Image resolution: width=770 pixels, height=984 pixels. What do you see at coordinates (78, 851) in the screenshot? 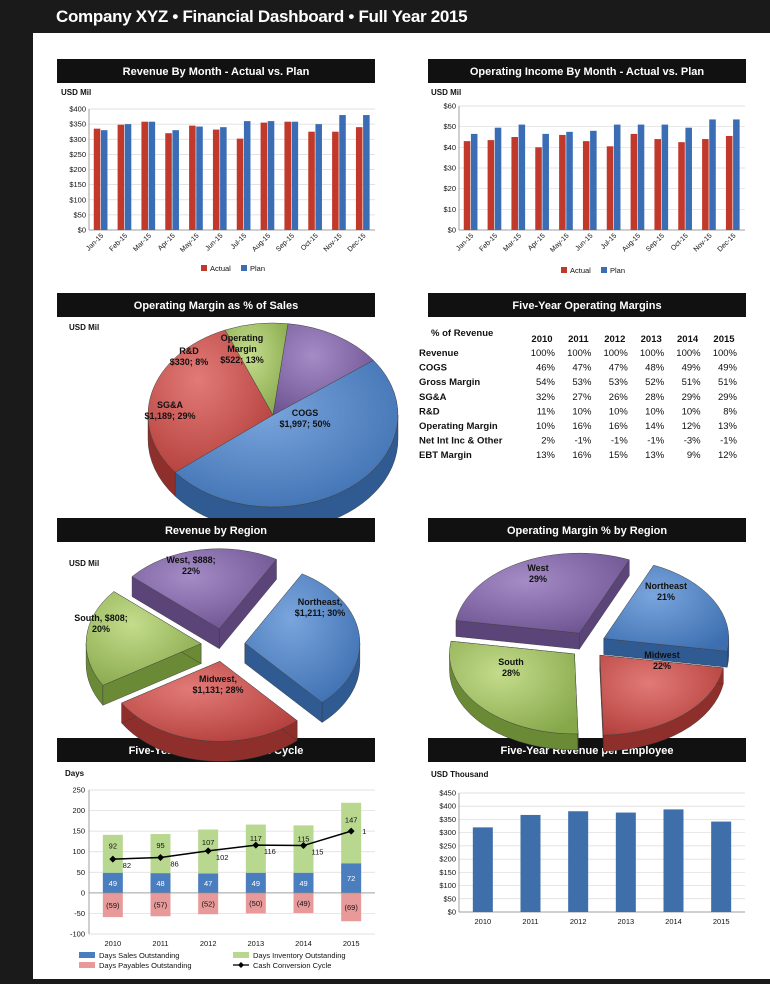
I see `cash-conversion-ytick-label: 100` at bounding box center [78, 851].